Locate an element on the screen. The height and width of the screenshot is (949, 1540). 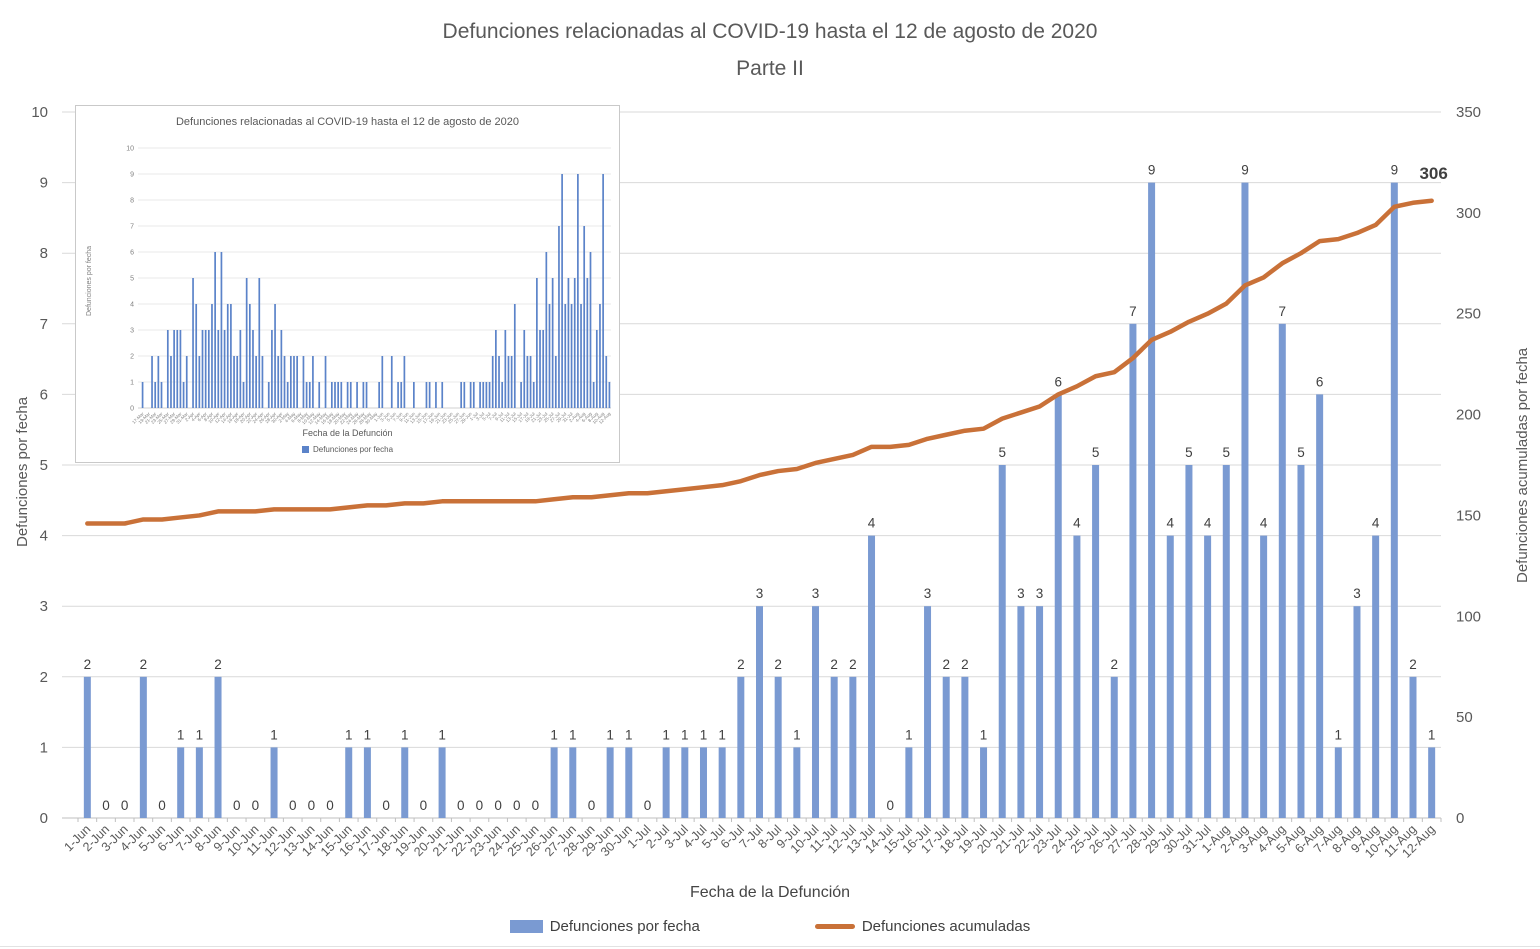
inset-y-tick-label: 10 is located at coordinates (130, 149).